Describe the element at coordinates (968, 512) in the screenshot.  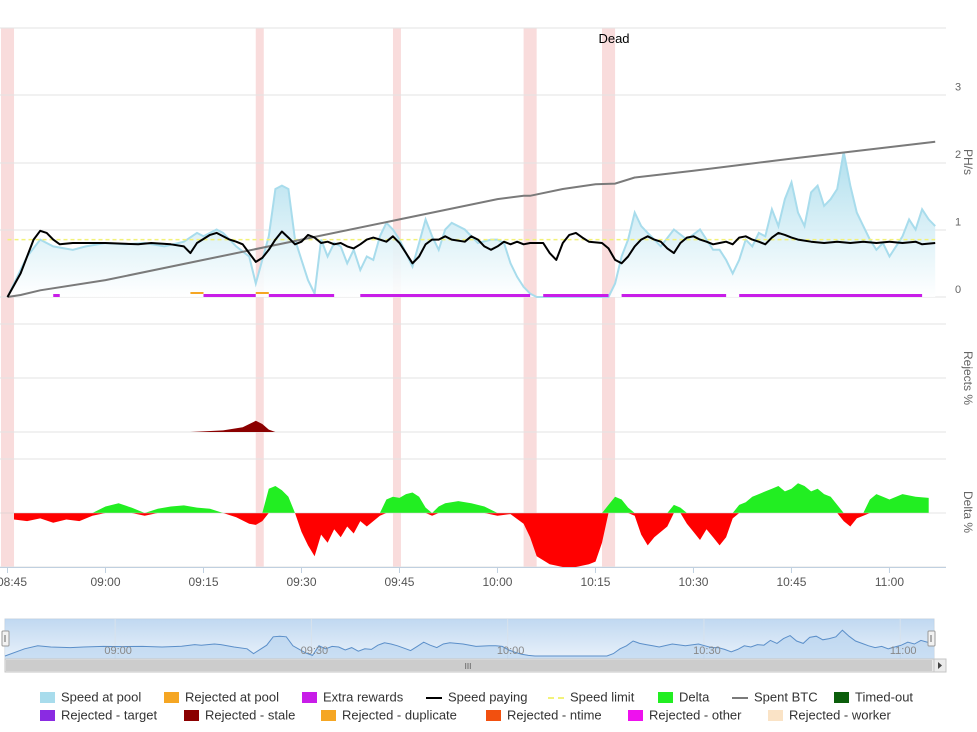
I see `delta-axis-title: Delta %` at that location.